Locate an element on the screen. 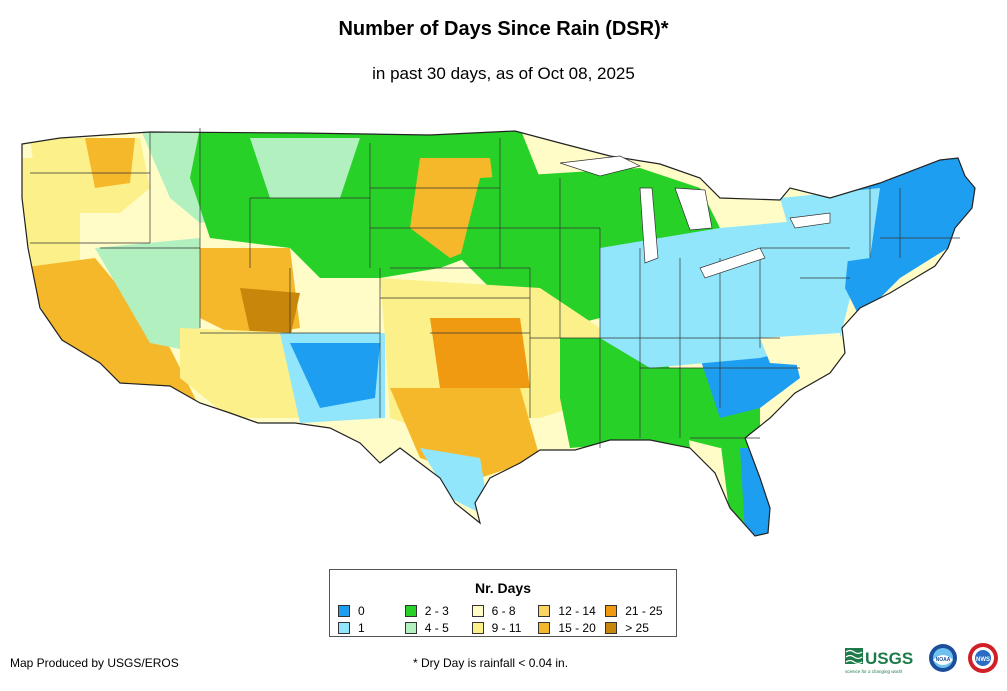 This screenshot has width=1007, height=691. legend-item: 9 - 11 is located at coordinates (505, 628).